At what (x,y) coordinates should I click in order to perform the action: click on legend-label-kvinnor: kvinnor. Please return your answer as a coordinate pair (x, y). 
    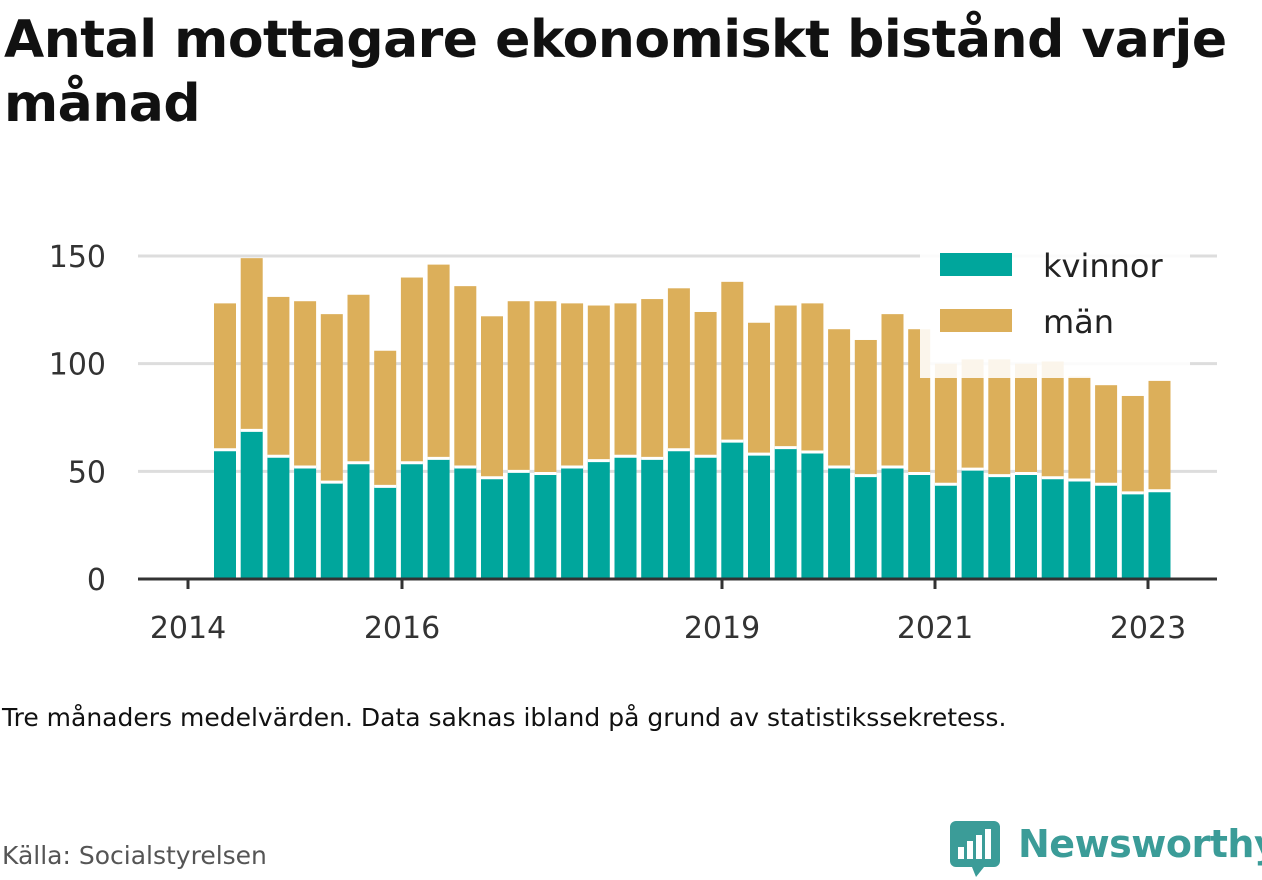
    Looking at the image, I should click on (1103, 266).